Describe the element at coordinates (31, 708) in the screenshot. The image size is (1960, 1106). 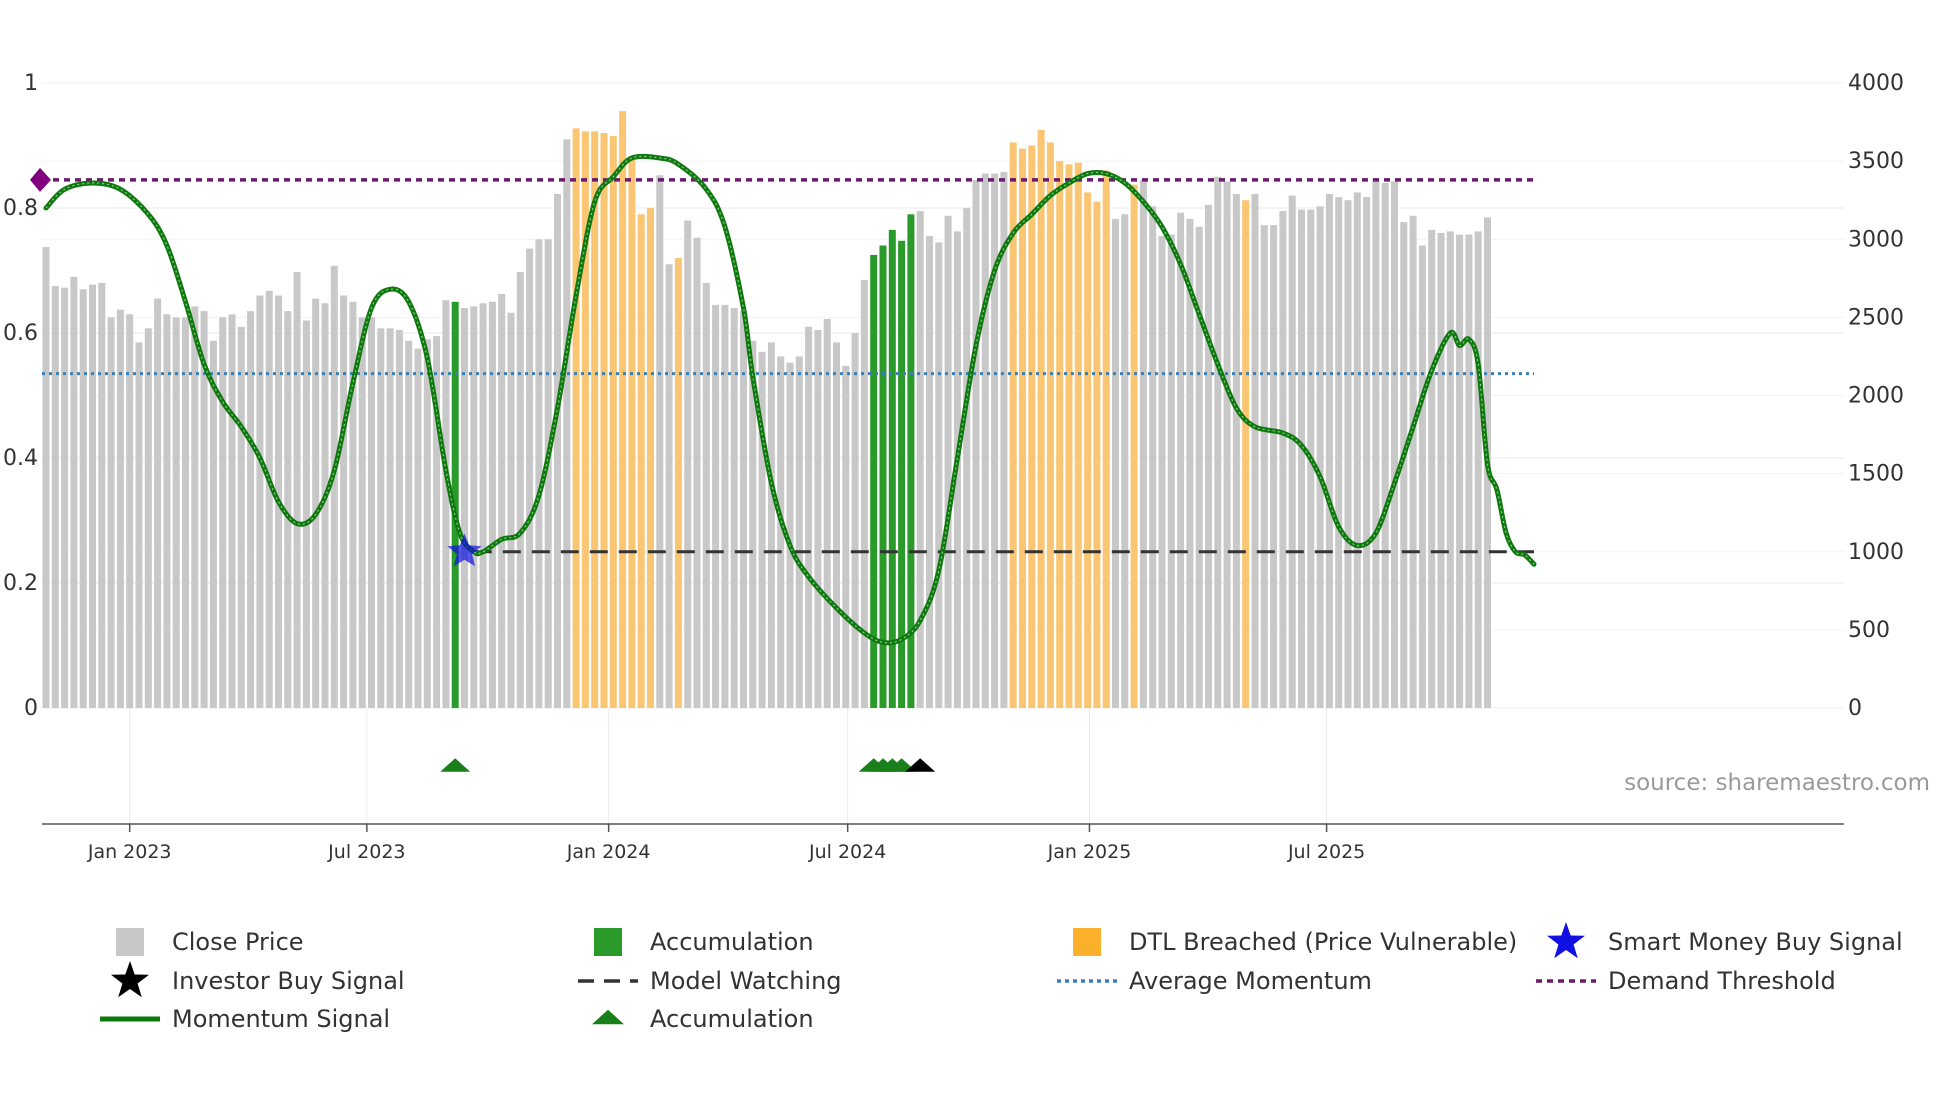
I see `y-left-tick-label: 0` at that location.